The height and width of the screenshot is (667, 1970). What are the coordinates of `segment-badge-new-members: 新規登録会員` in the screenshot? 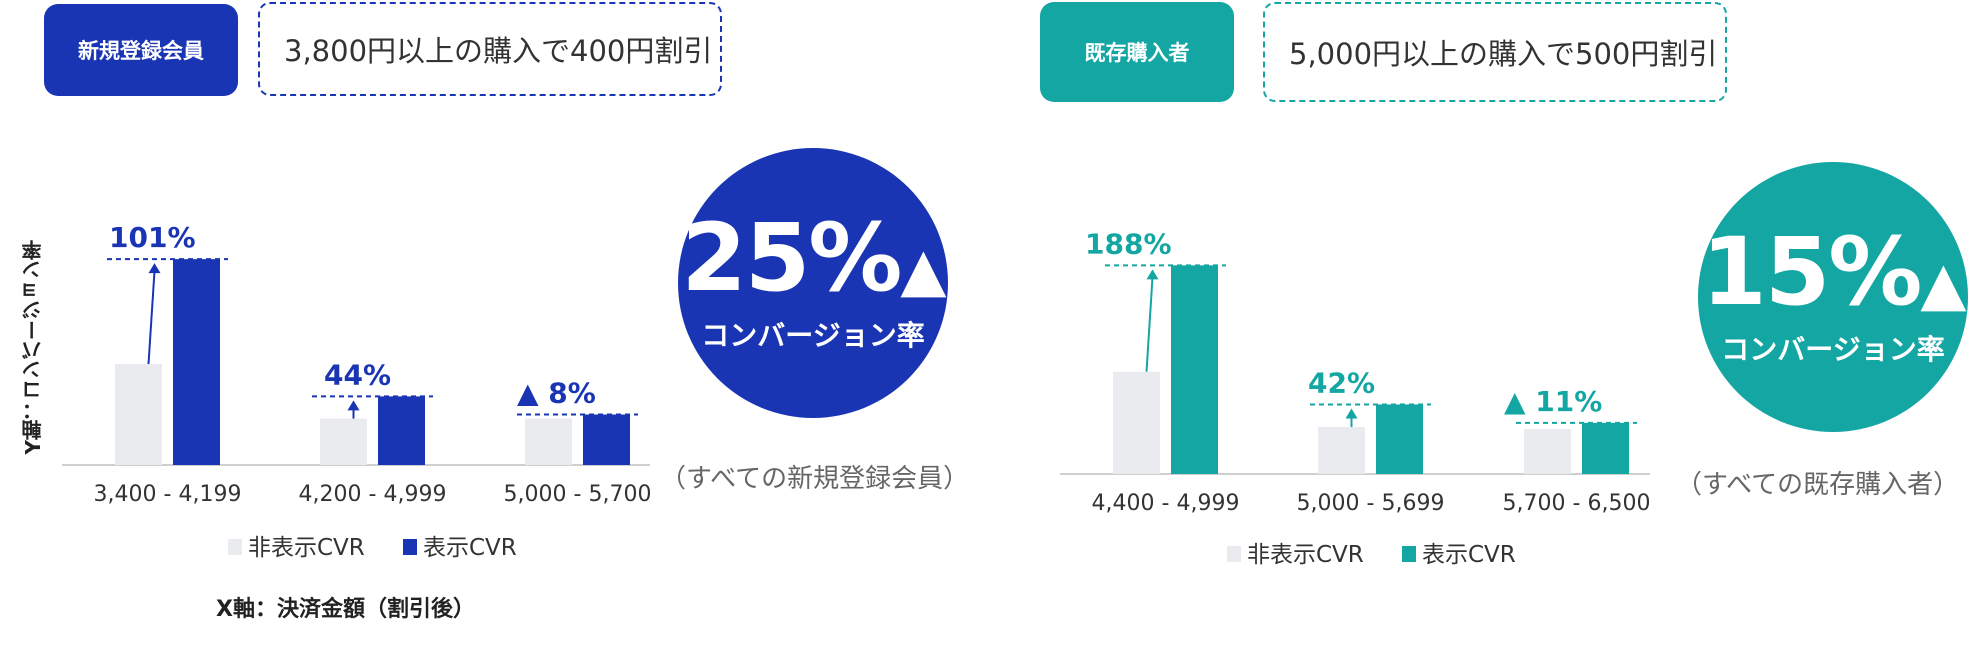 It's located at (141, 50).